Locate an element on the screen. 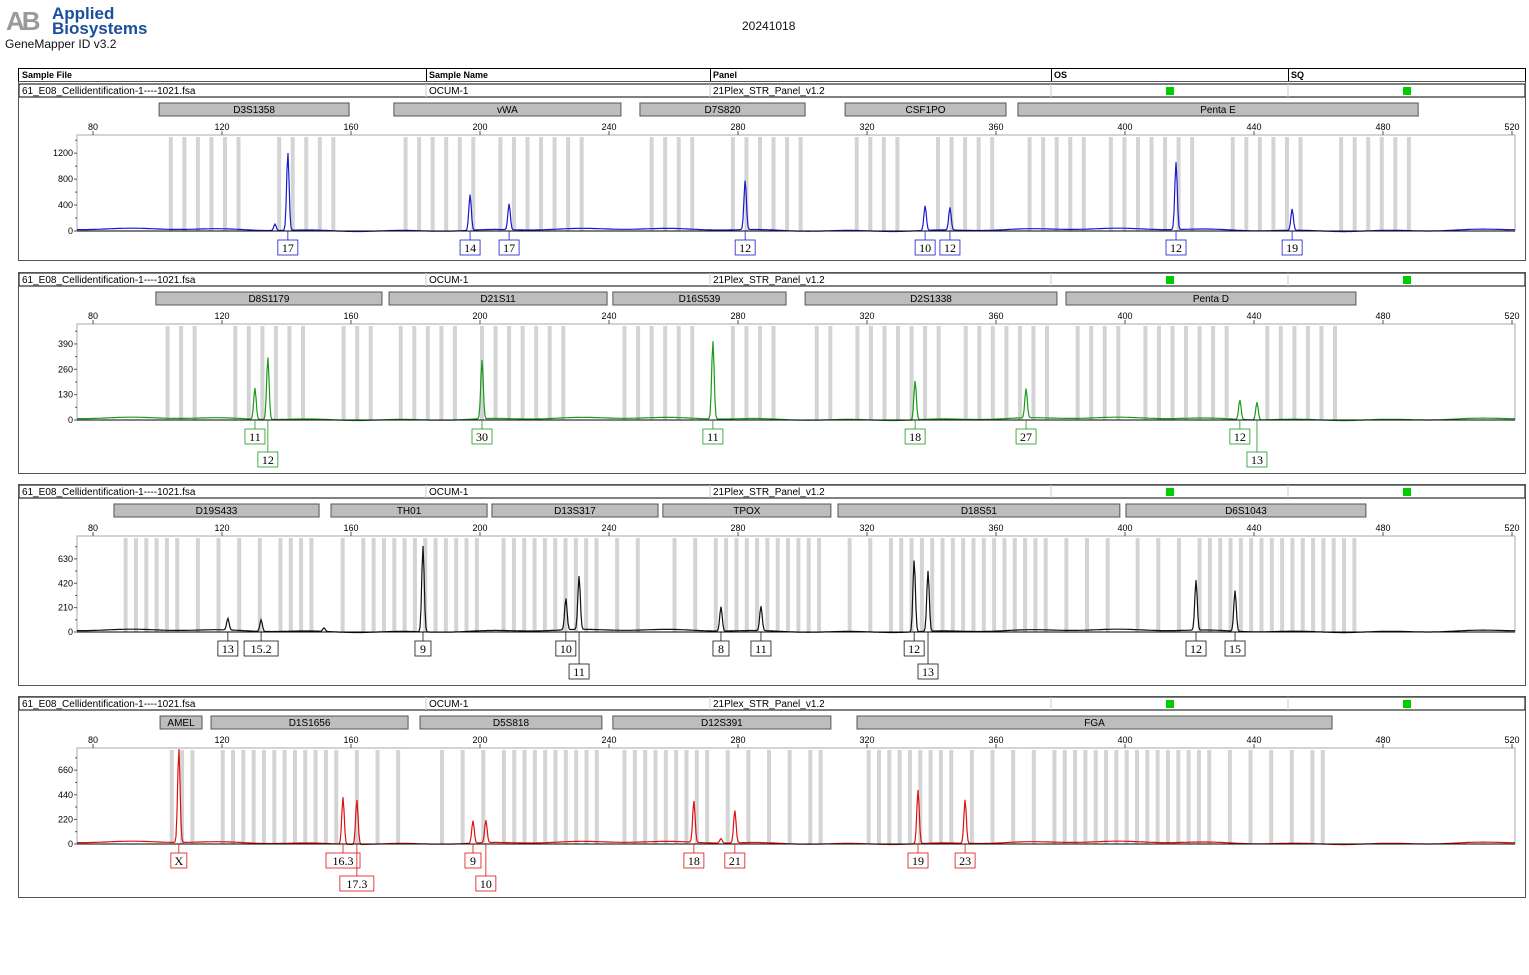 Image resolution: width=1529 pixels, height=975 pixels. sample-row is located at coordinates (772, 280).